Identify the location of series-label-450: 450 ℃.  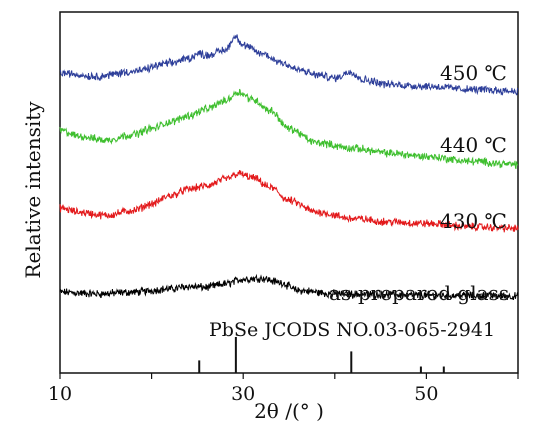
(473, 73).